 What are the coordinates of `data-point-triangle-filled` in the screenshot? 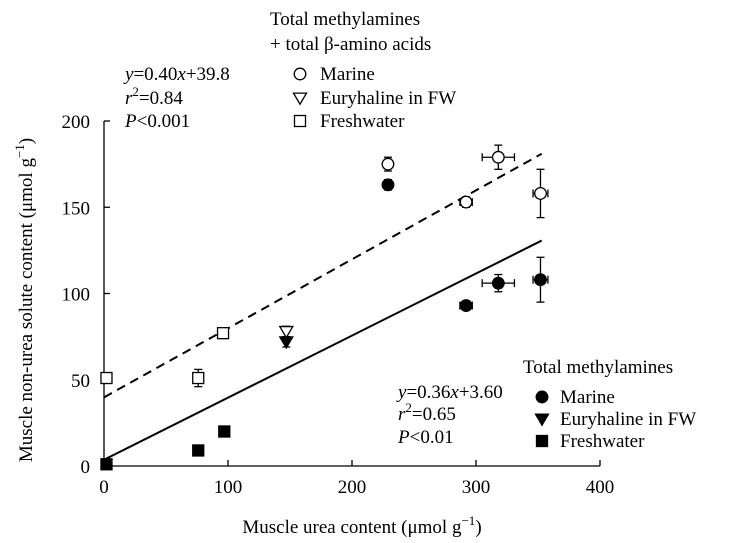 It's located at (286, 343).